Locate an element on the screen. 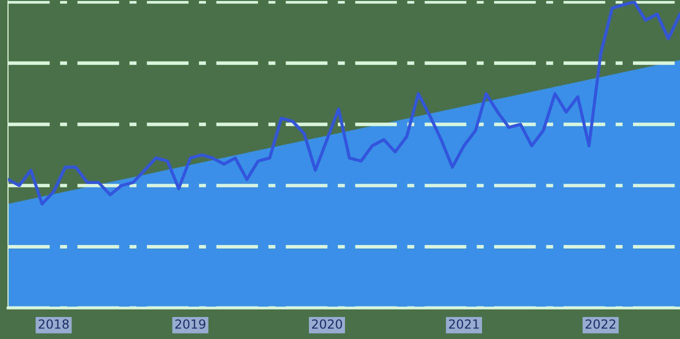 This screenshot has height=339, width=680. x-tick-label: 2022 is located at coordinates (601, 324).